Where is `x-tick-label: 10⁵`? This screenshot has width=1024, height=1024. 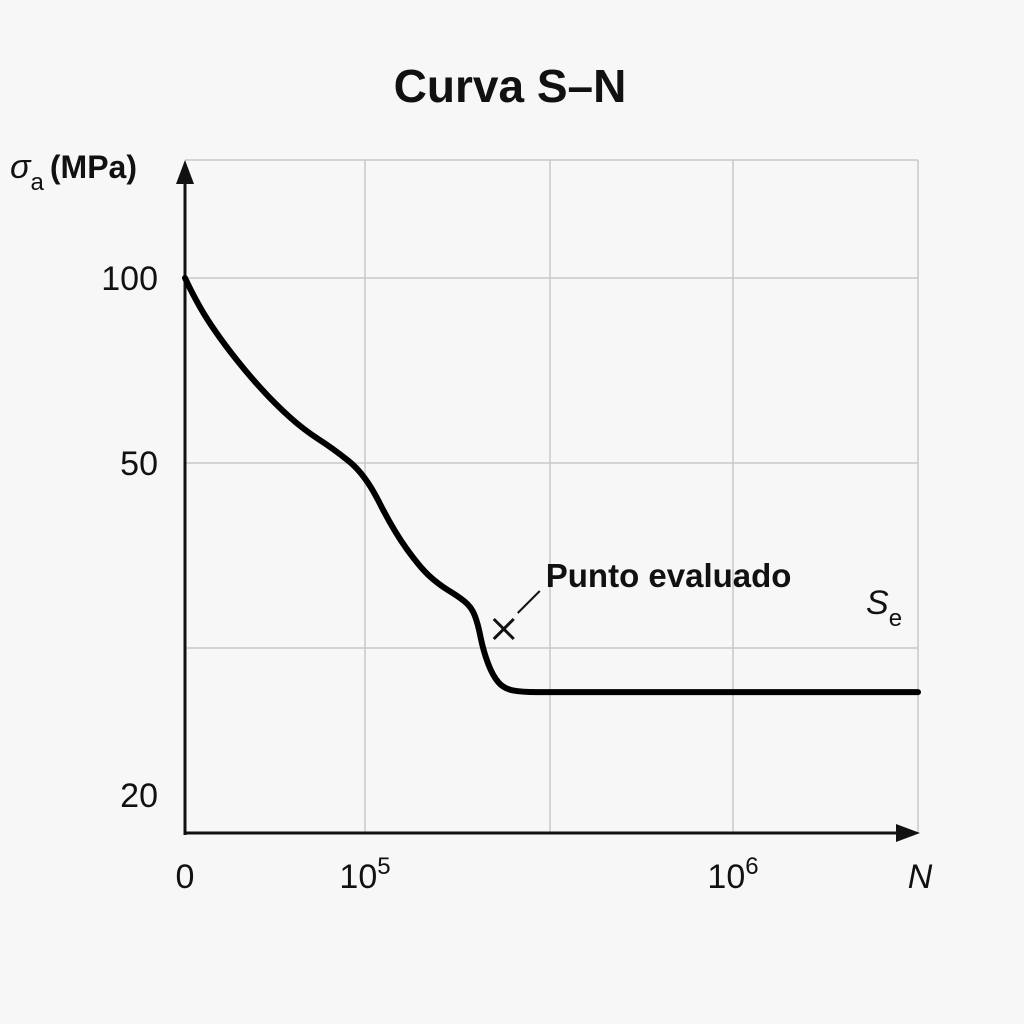
x-tick-label: 10⁵ is located at coordinates (364, 874).